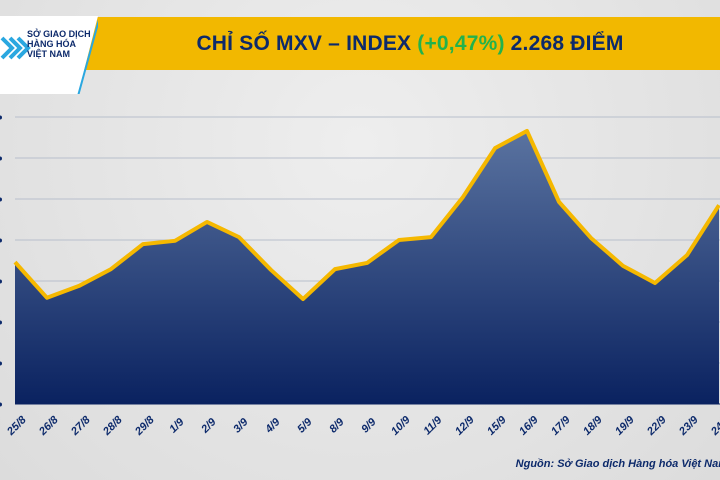  Describe the element at coordinates (593, 425) in the screenshot. I see `x-tick-label: 18/9` at that location.